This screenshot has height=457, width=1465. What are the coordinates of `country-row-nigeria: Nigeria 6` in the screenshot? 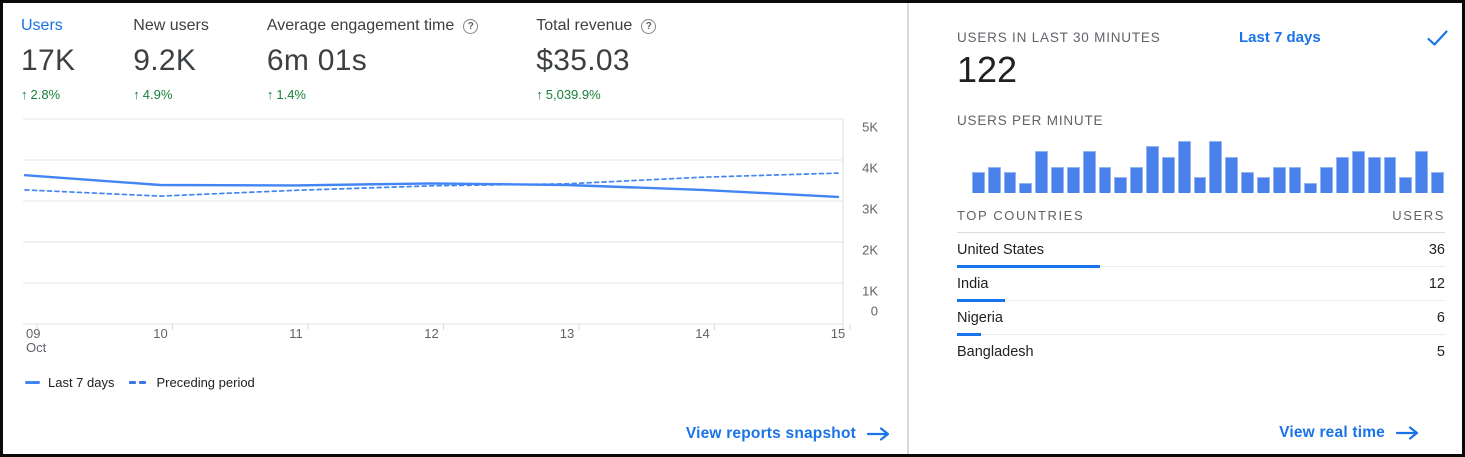 It's located at (1201, 318).